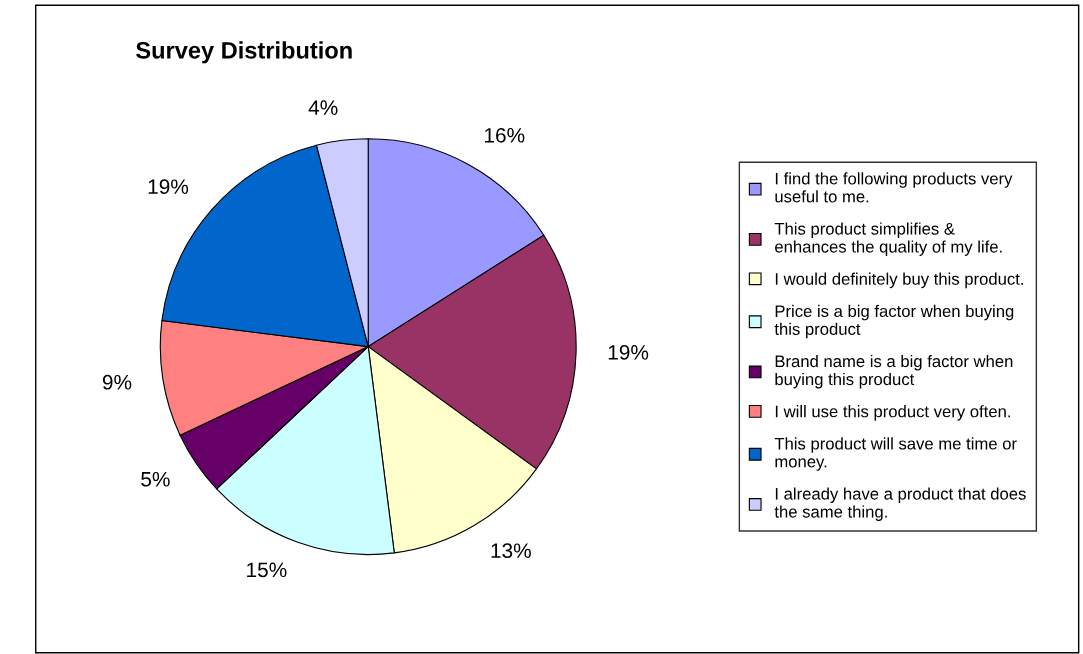 The width and height of the screenshot is (1083, 654). Describe the element at coordinates (117, 382) in the screenshot. I see `data-label: 9%` at that location.